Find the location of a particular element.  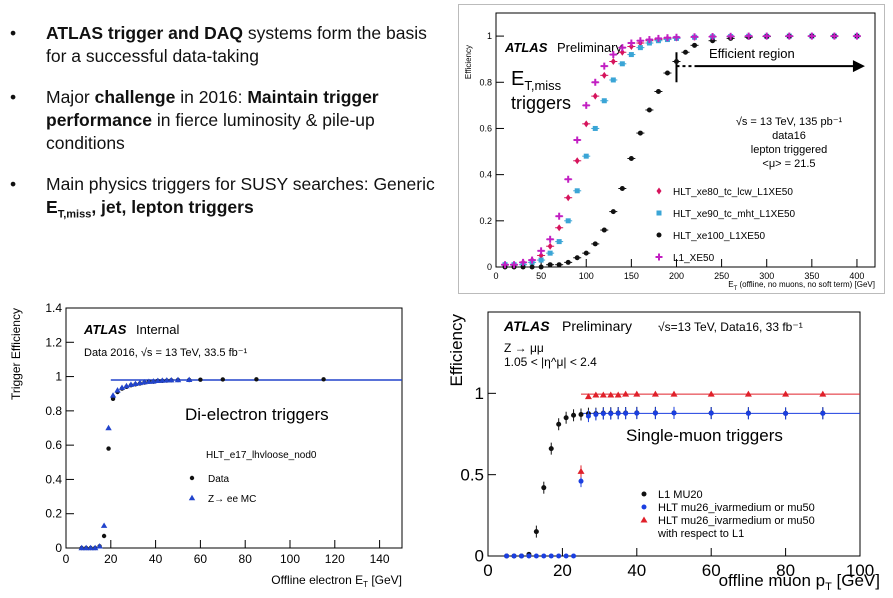

legend-title: HLT_e17_lhvloose_nod0 is located at coordinates (261, 455).